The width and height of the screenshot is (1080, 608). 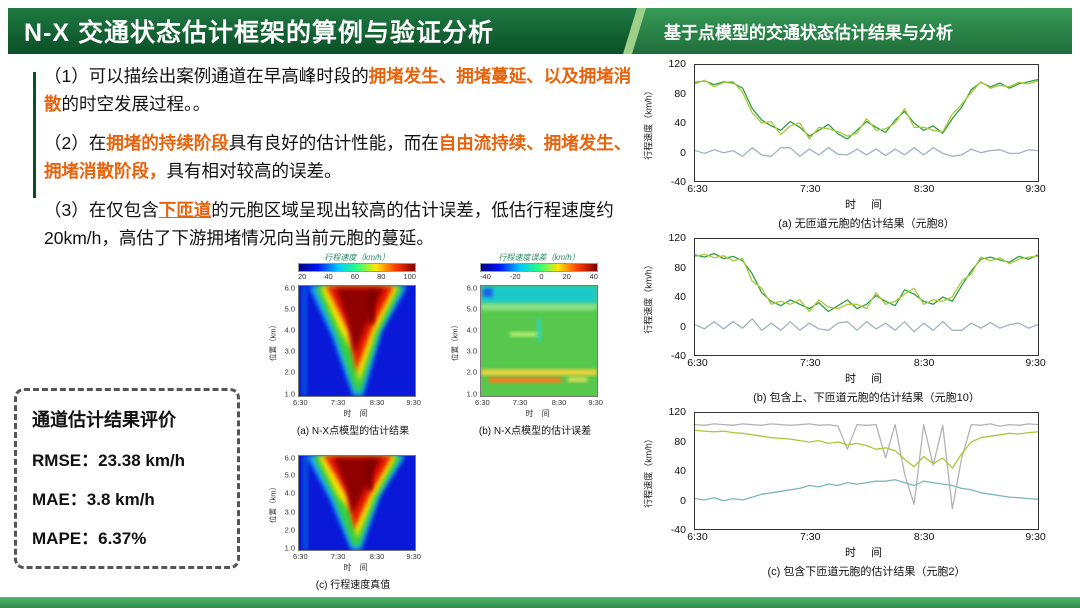 I want to click on tick-label: 4.0, so click(x=471, y=330).